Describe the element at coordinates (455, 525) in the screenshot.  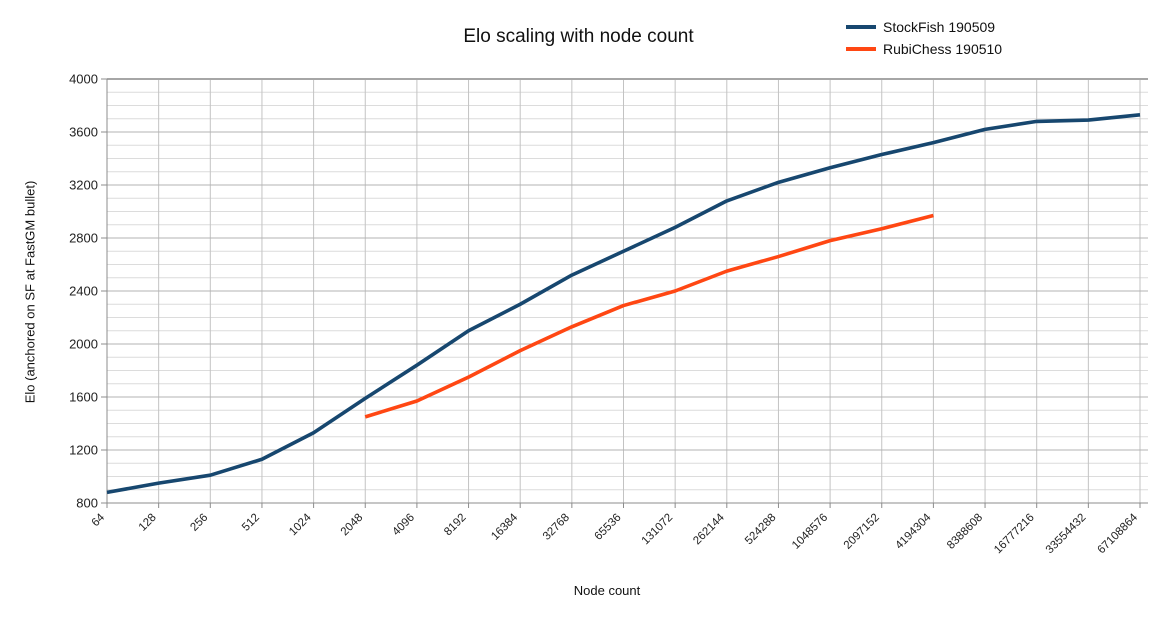
I see `x-tick-label: 8192` at that location.